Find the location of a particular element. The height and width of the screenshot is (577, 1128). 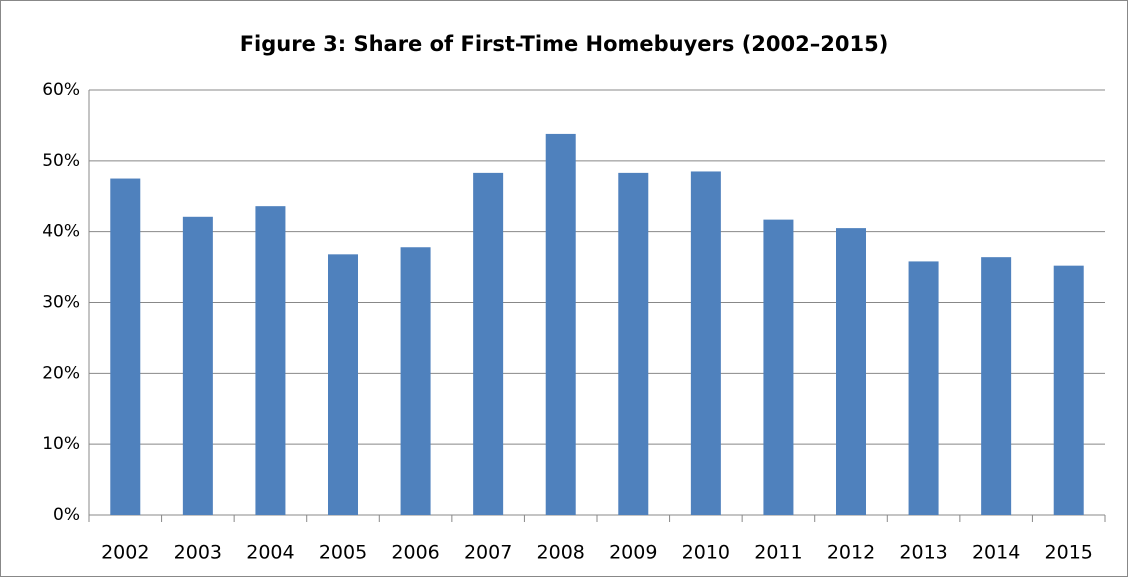

x-tick-label: 2010 is located at coordinates (706, 553).